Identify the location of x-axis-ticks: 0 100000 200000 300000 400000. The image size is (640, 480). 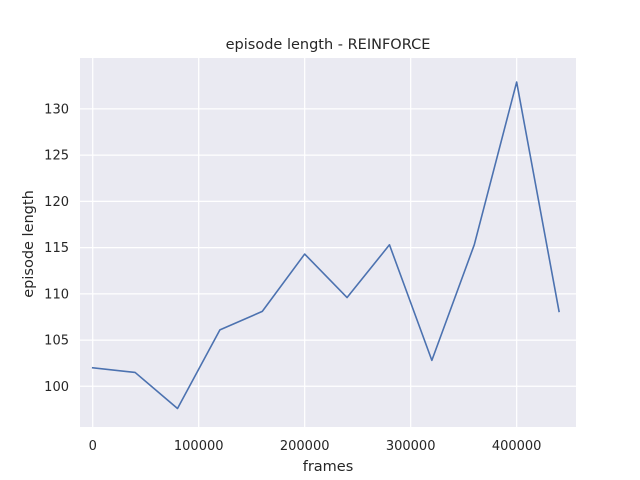
(315, 446).